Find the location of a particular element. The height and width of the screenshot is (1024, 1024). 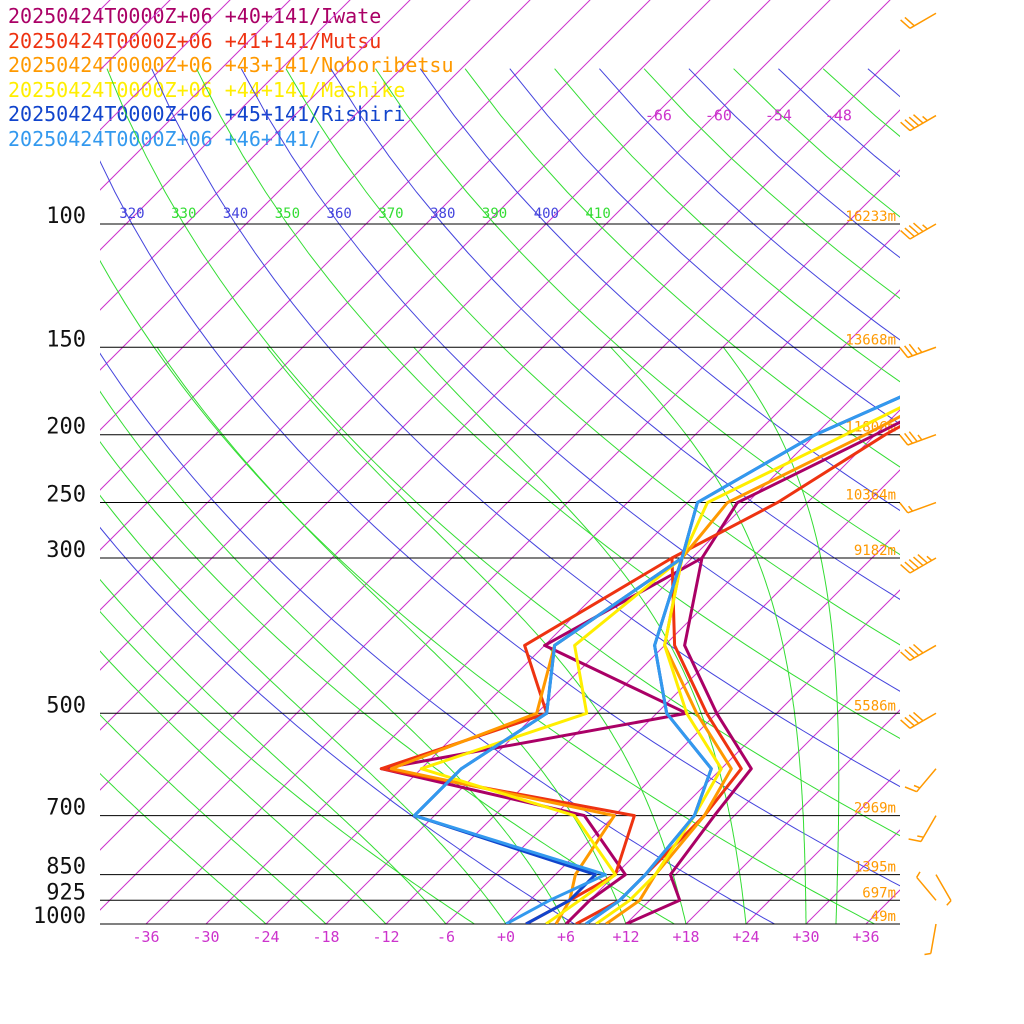

height-label: 16233m is located at coordinates (870, 217).